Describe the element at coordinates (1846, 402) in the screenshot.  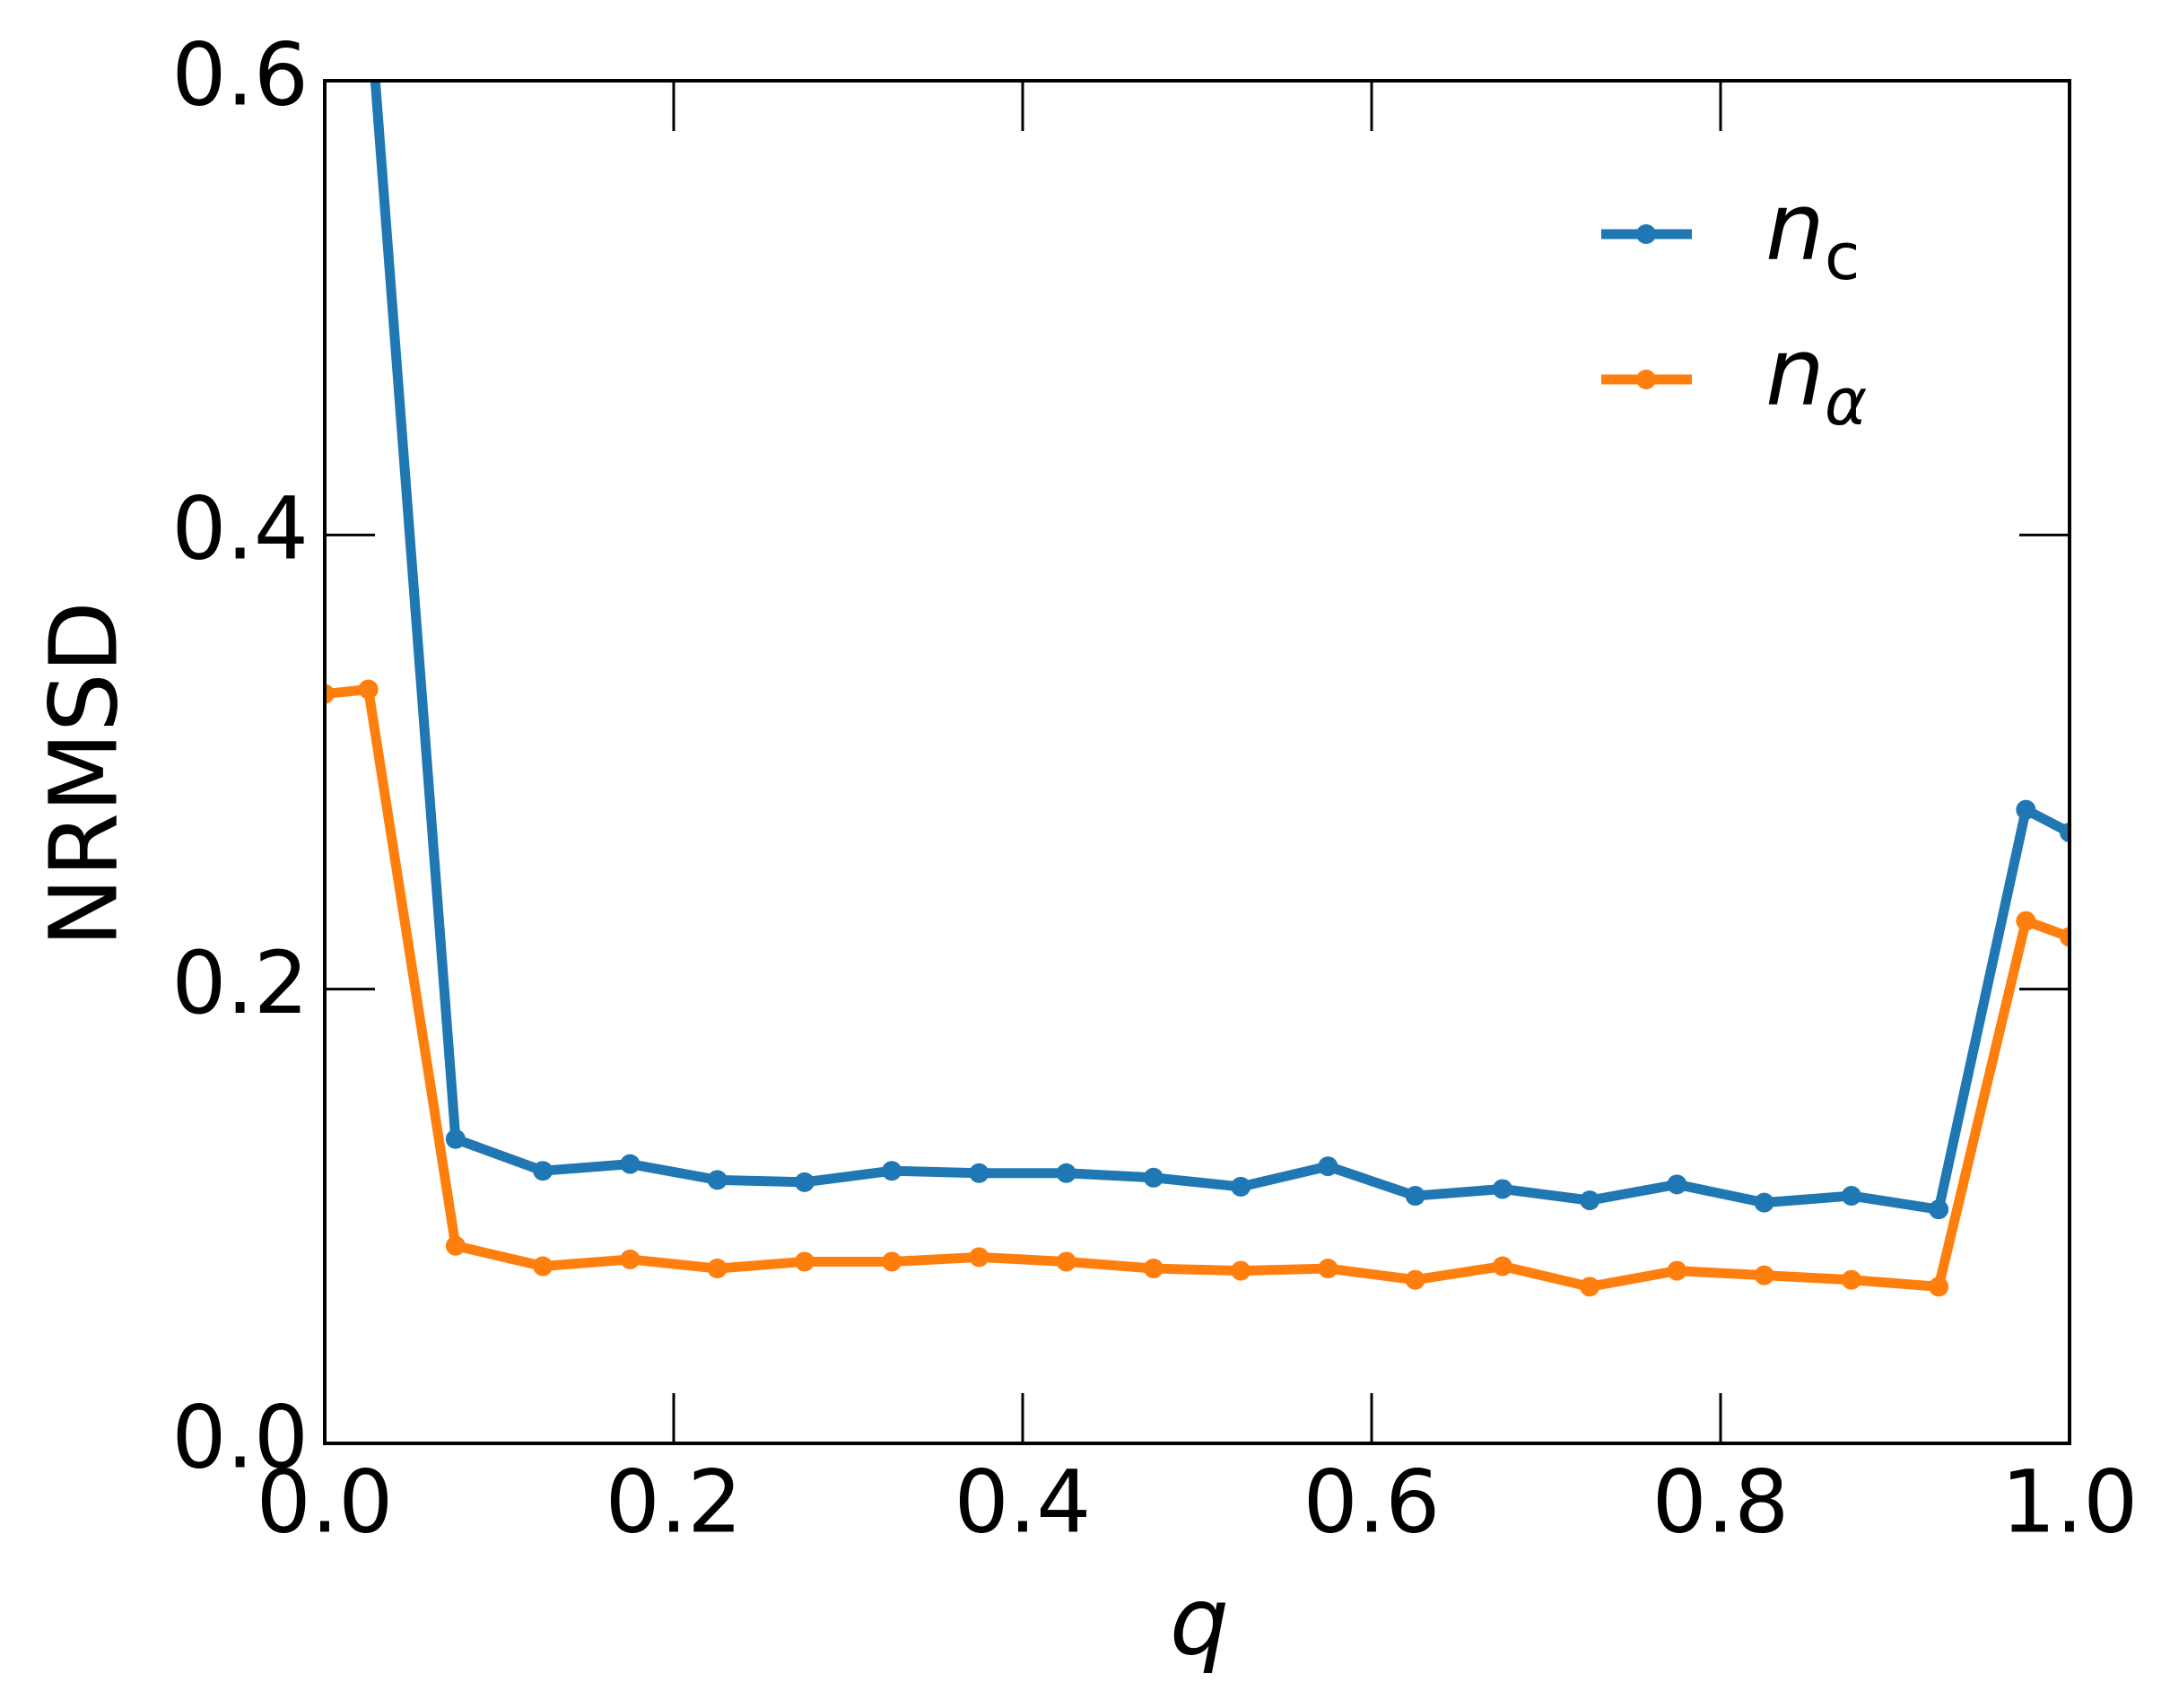
I see `legend-subscript: α` at that location.